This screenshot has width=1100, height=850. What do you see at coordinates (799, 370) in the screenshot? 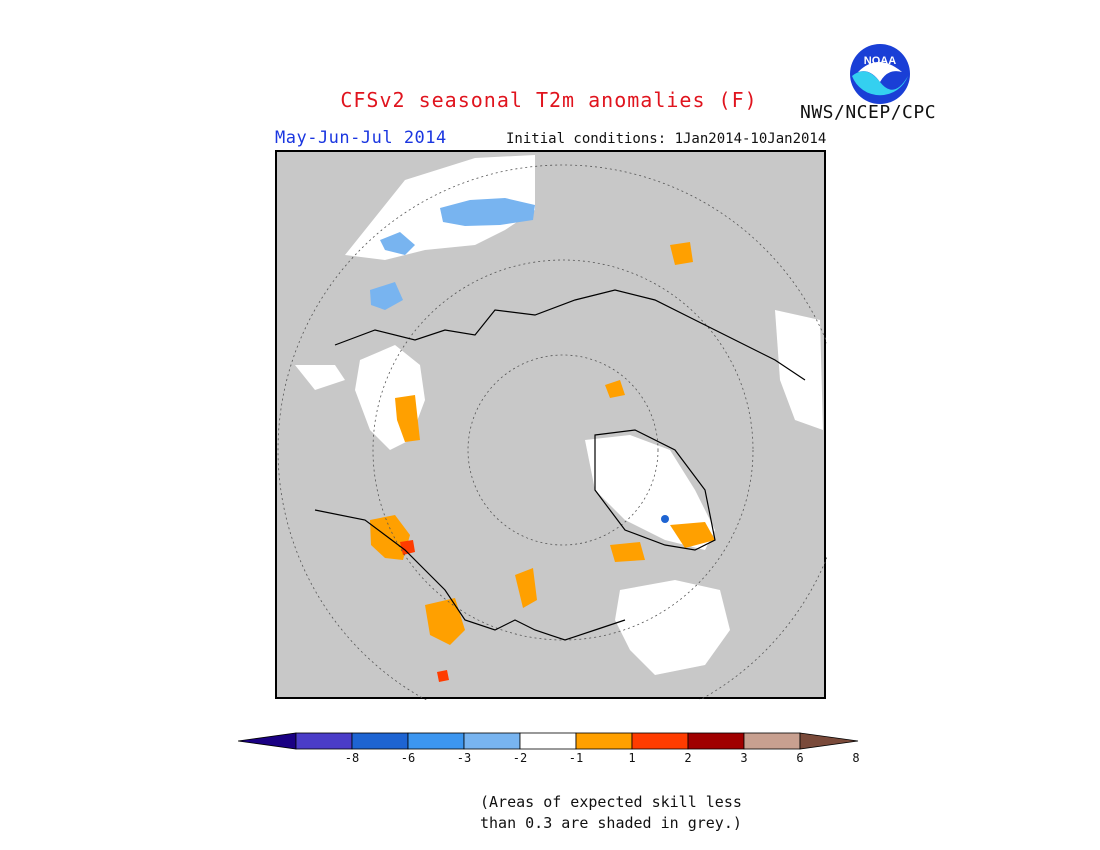
I see `white-region-east-asia` at bounding box center [799, 370].